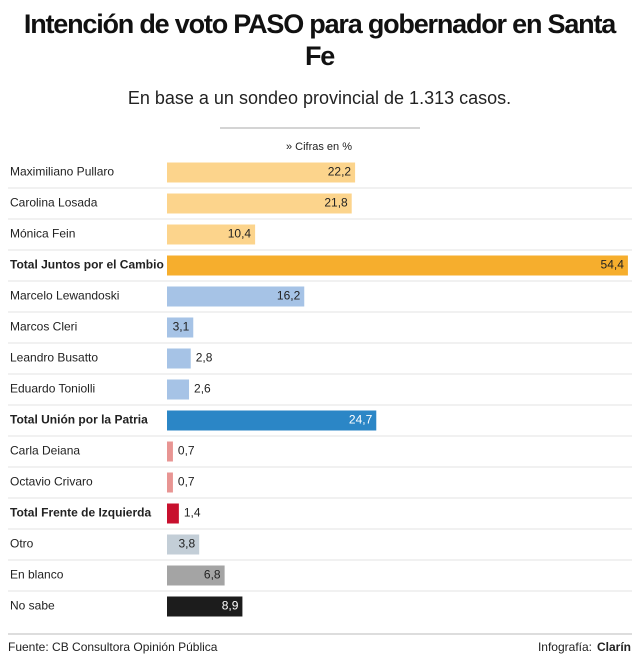  Describe the element at coordinates (613, 265) in the screenshot. I see `value-label: 54,4` at that location.